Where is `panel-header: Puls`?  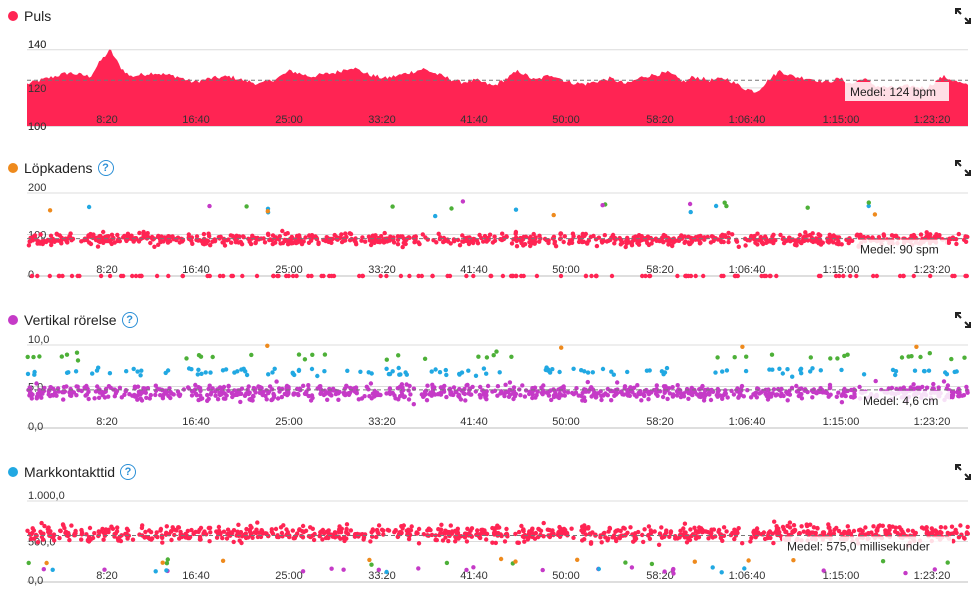 panel-header: Puls is located at coordinates (29, 16).